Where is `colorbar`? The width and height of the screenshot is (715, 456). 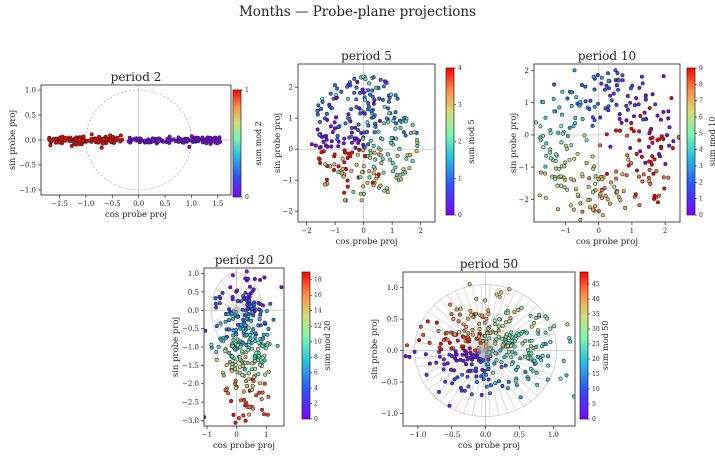 colorbar is located at coordinates (450, 141).